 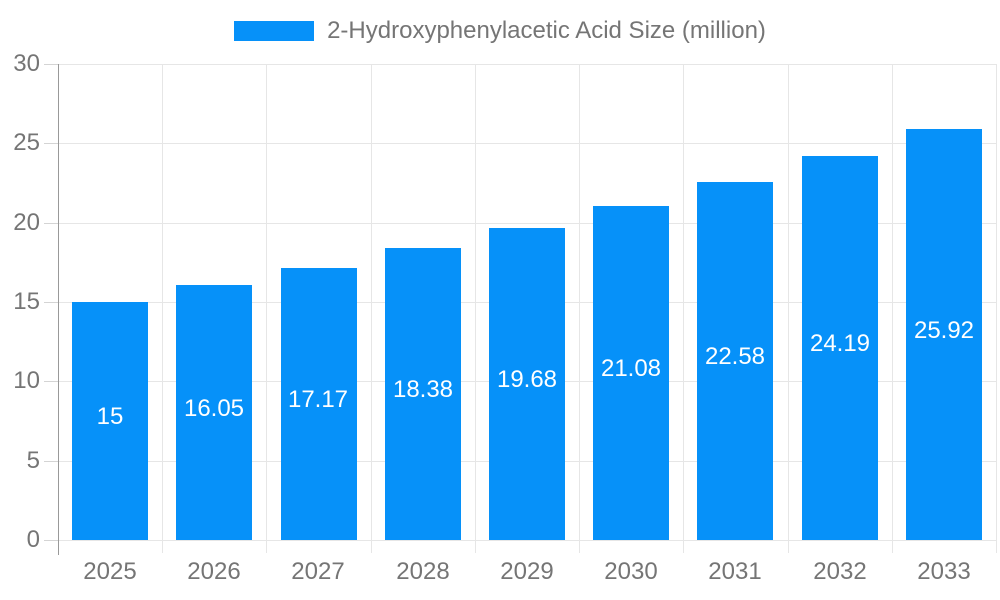 I want to click on bar-2025, so click(x=110, y=421).